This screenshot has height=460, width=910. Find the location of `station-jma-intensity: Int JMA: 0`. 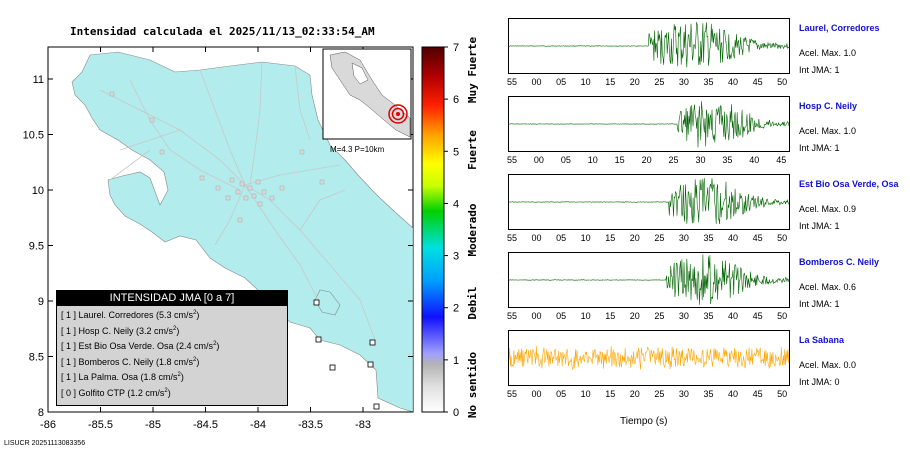

station-jma-intensity: Int JMA: 0 is located at coordinates (819, 382).